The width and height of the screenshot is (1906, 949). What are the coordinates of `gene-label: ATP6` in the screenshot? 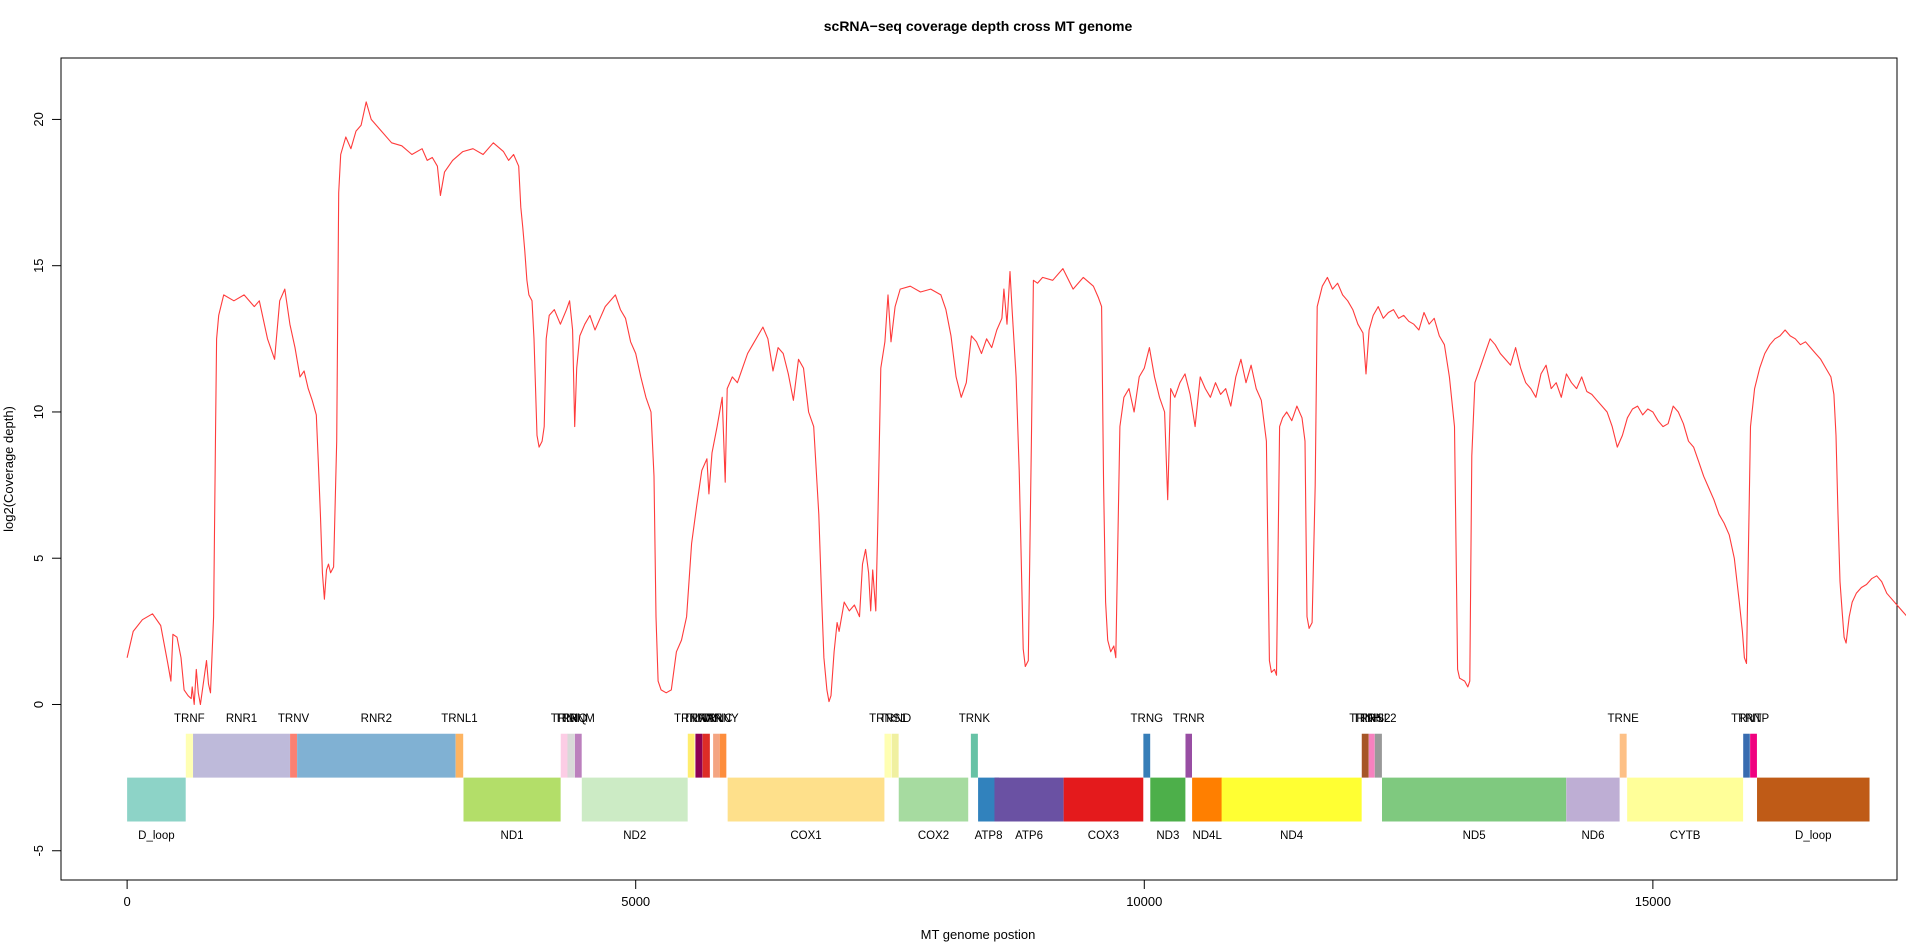 It's located at (1029, 836).